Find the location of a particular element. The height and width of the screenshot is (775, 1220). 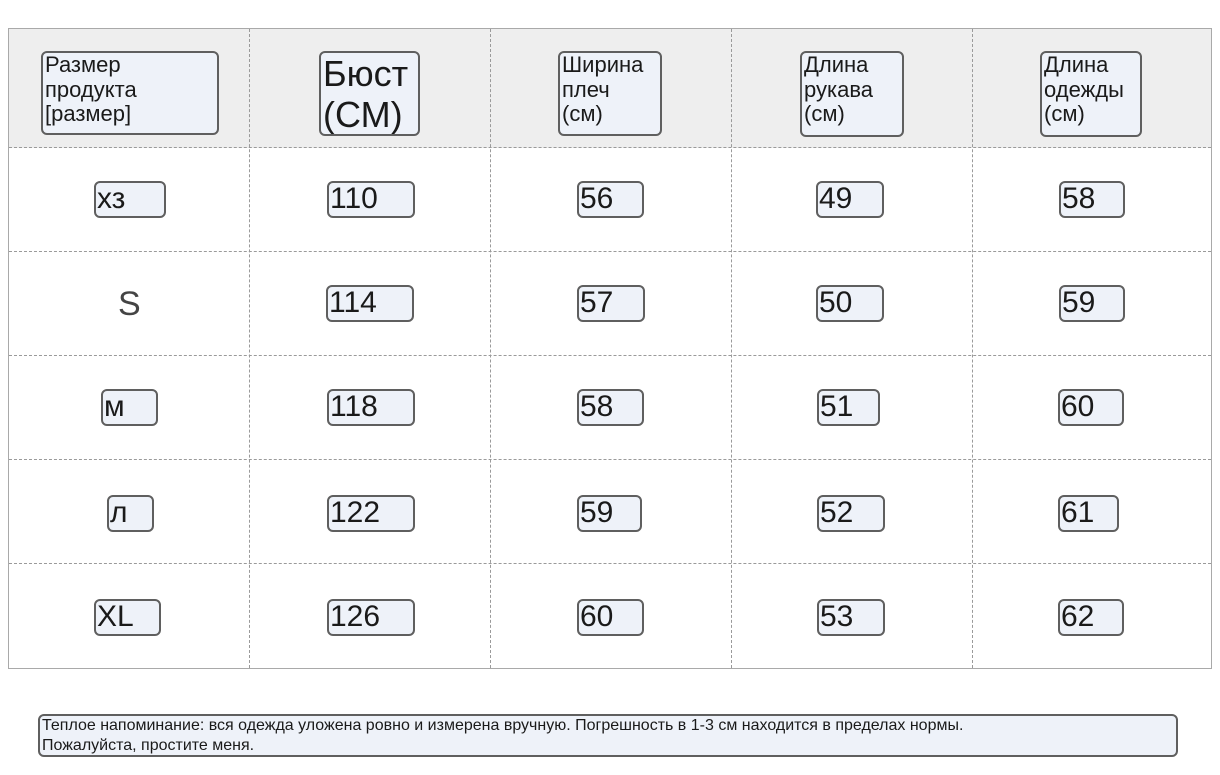

table-row: XL 126 60 53 62 is located at coordinates (610, 616).